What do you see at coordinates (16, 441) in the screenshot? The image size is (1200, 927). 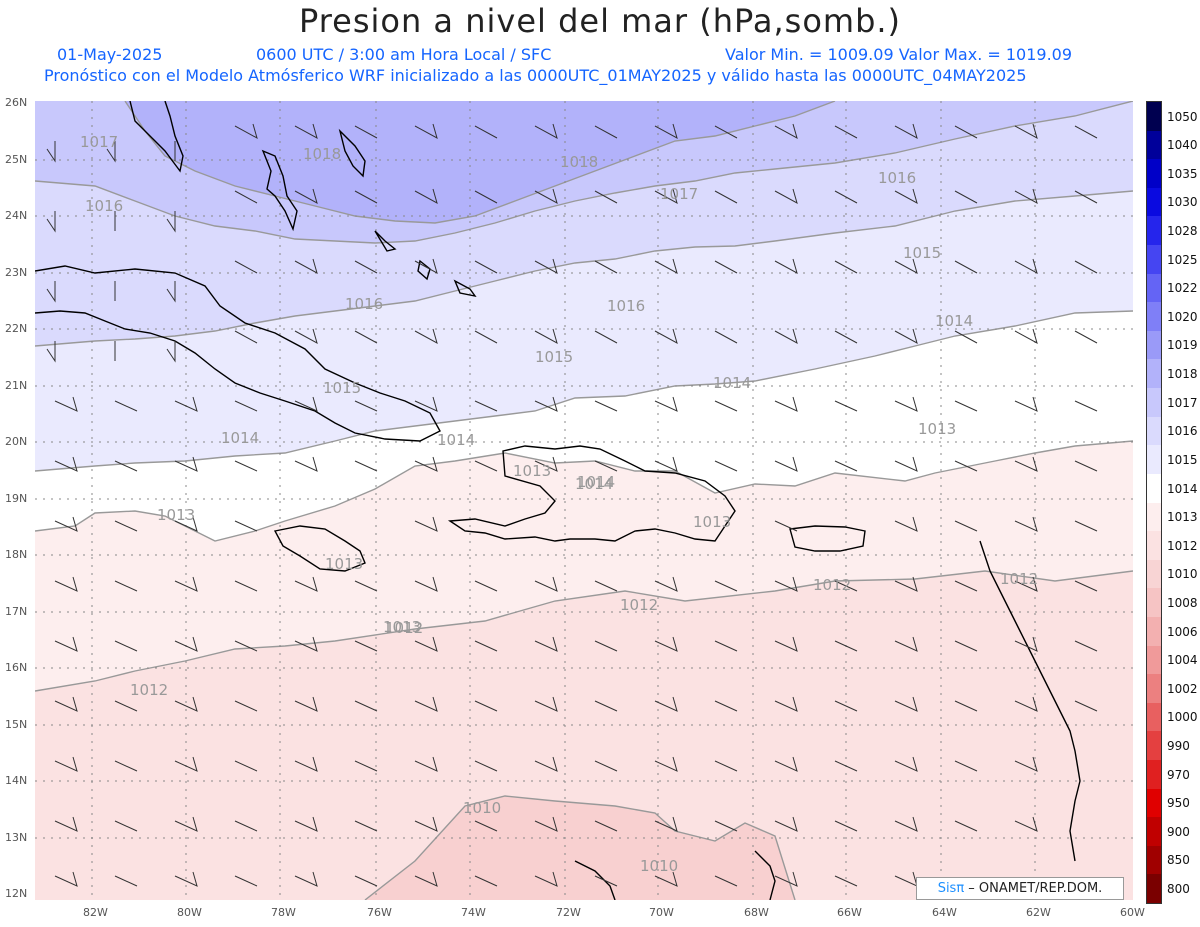 I see `lat-label-20n: 20N` at bounding box center [16, 441].